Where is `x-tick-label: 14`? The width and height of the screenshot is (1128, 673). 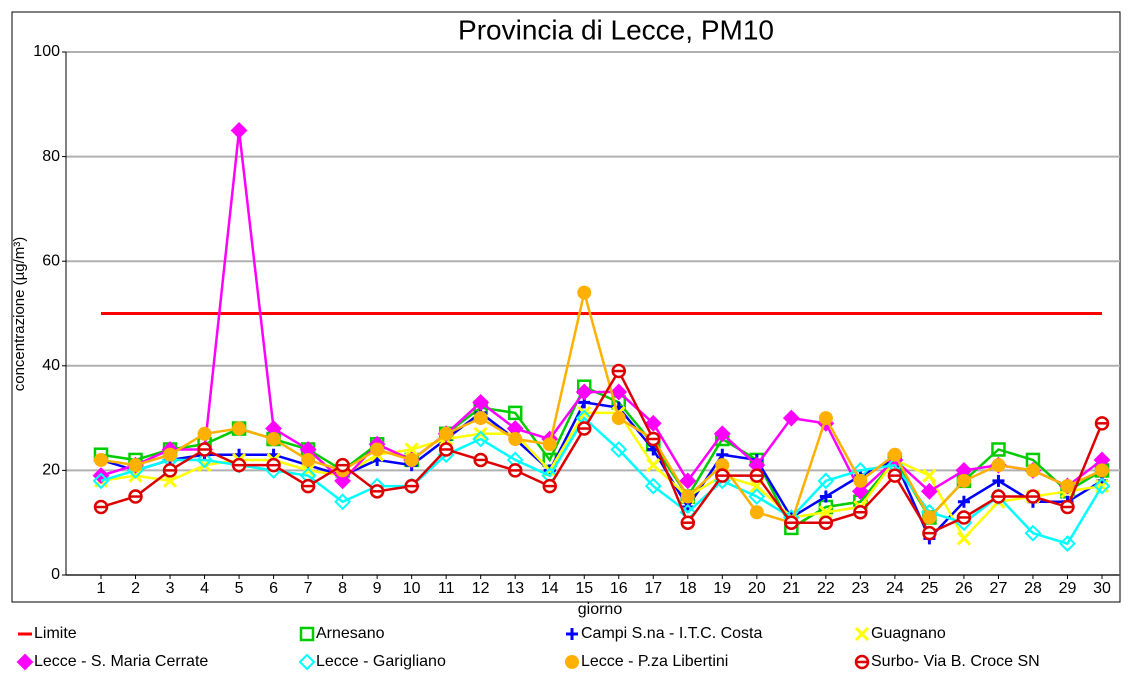
x-tick-label: 14 is located at coordinates (550, 588).